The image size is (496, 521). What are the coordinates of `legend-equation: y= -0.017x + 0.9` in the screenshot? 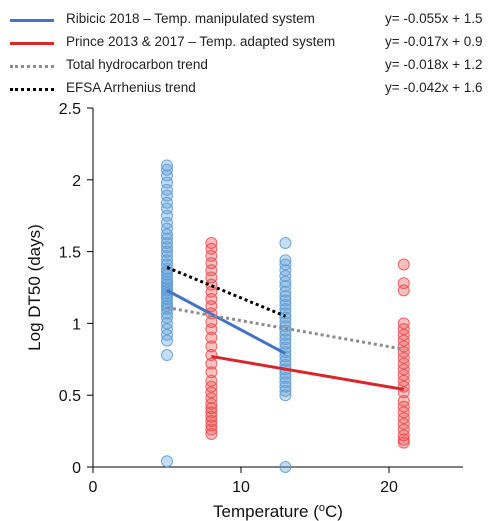 It's located at (434, 41).